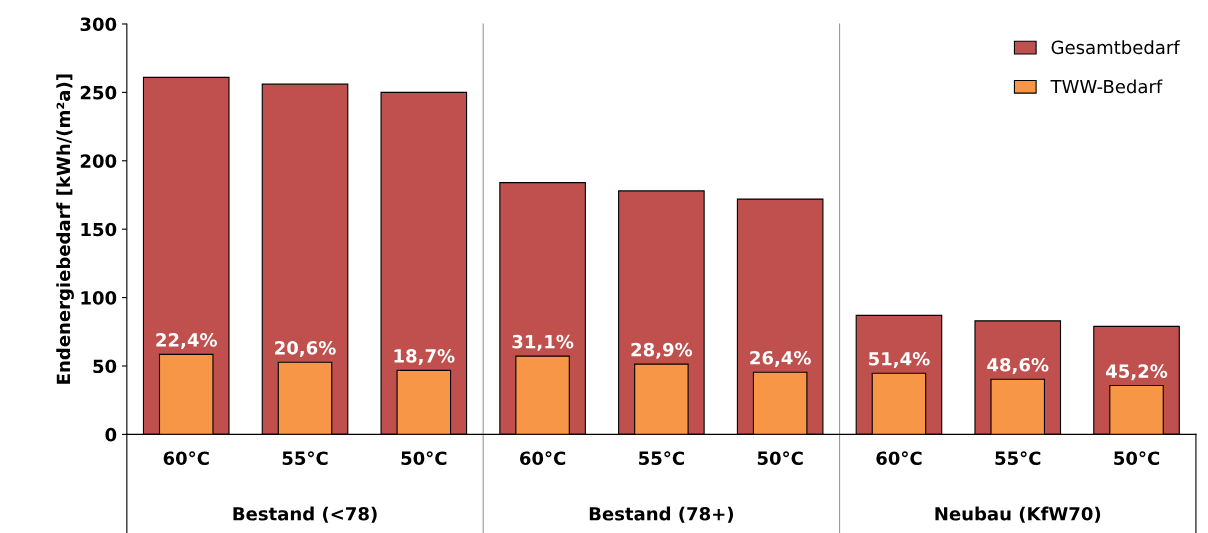 This screenshot has height=533, width=1208. What do you see at coordinates (99, 298) in the screenshot?
I see `y-tick-label: 100` at bounding box center [99, 298].